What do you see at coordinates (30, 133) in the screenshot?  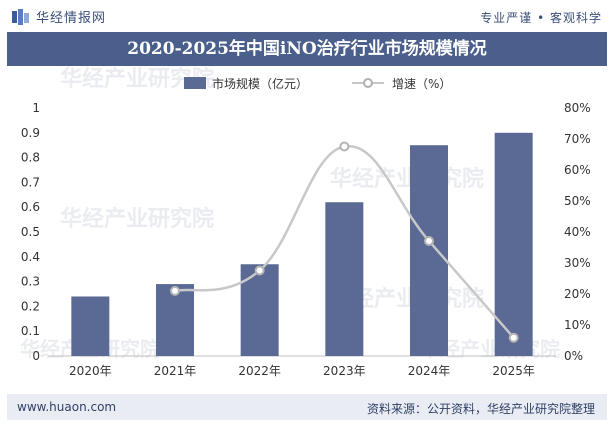 I see `y-left-tick-label: 0.9` at bounding box center [30, 133].